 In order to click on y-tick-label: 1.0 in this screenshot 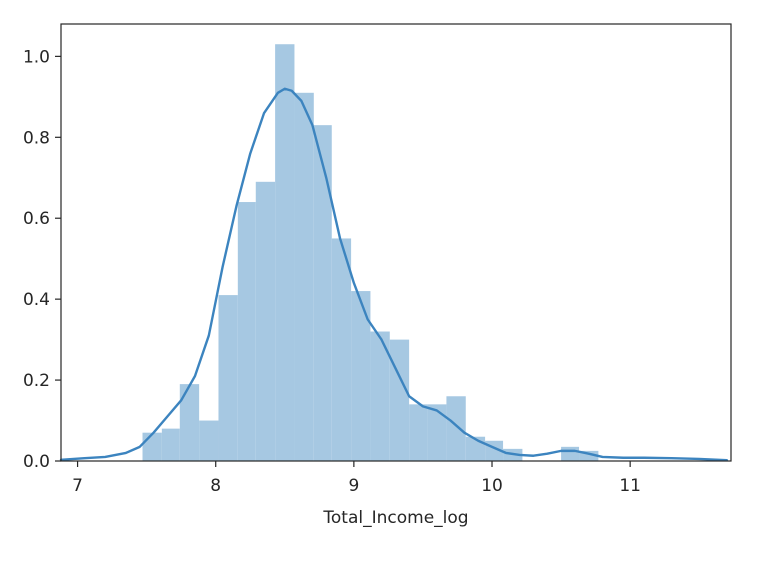, I will do `click(36, 57)`.